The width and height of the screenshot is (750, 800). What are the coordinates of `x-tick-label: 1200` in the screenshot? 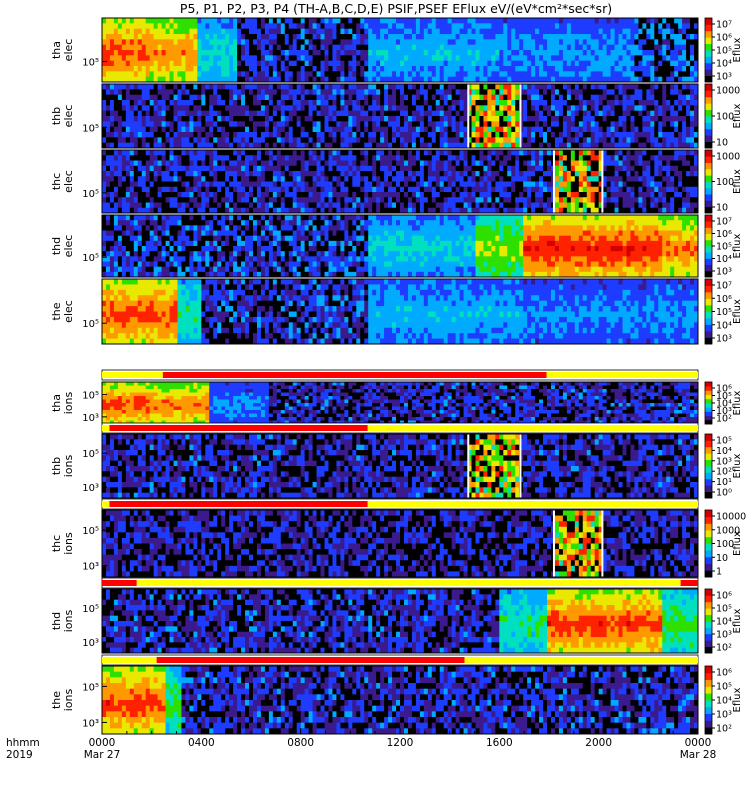 It's located at (400, 743).